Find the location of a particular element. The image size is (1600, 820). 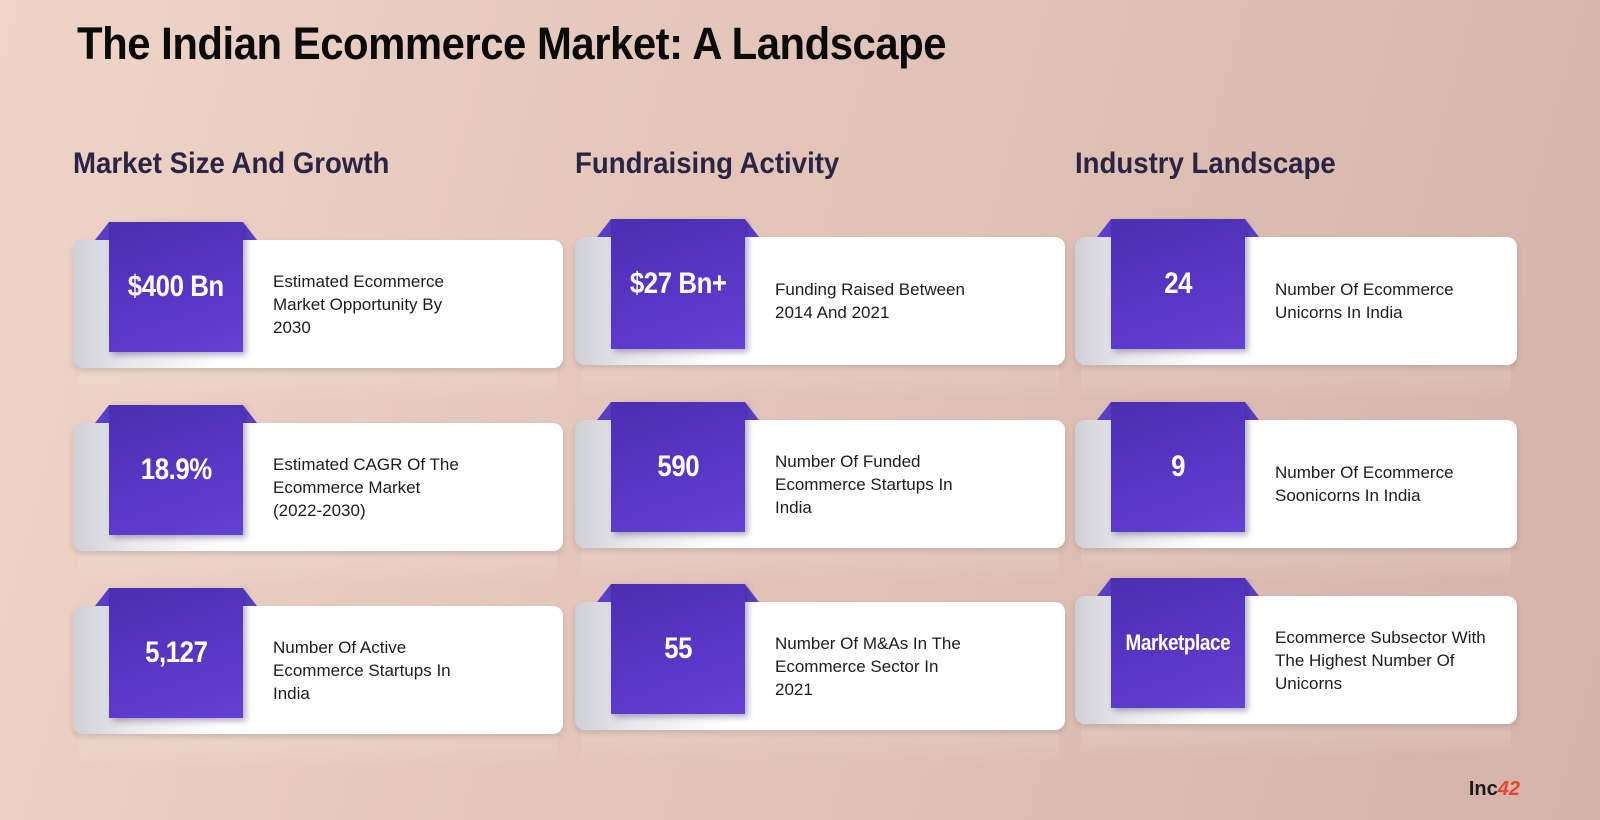

stat-value-box: 18.9% is located at coordinates (176, 470).